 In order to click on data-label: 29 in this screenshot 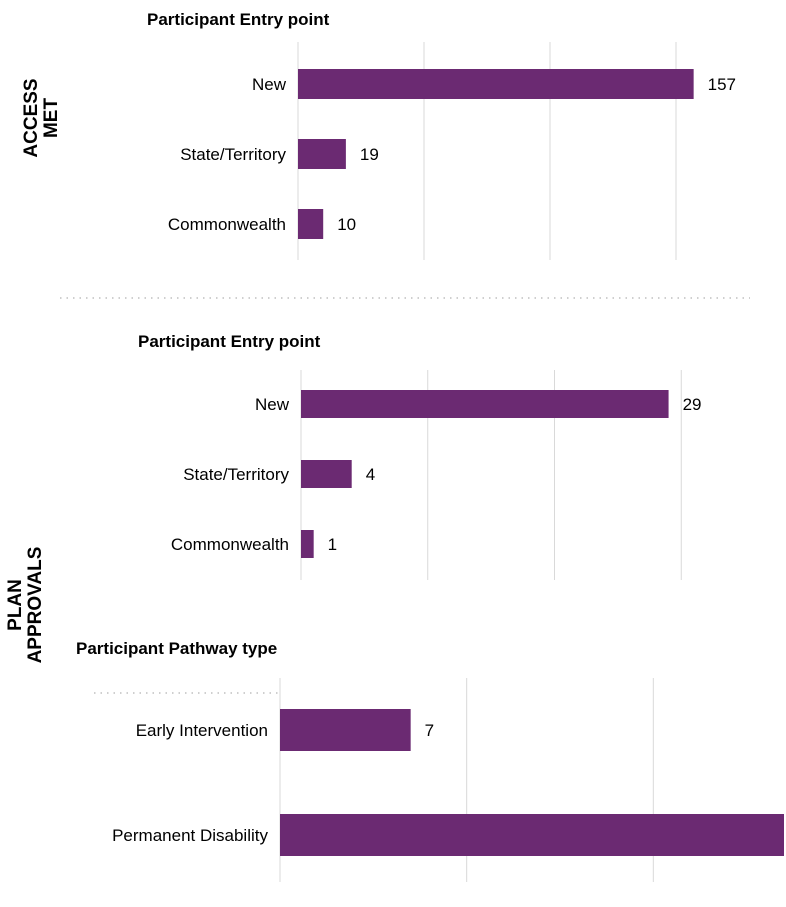, I will do `click(692, 404)`.